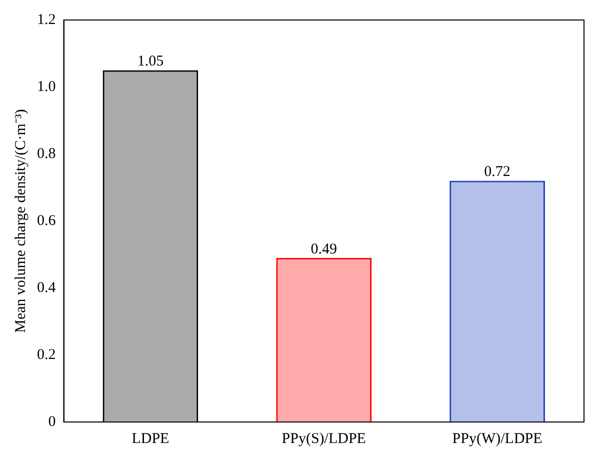  I want to click on data-label: 0.72, so click(497, 172).